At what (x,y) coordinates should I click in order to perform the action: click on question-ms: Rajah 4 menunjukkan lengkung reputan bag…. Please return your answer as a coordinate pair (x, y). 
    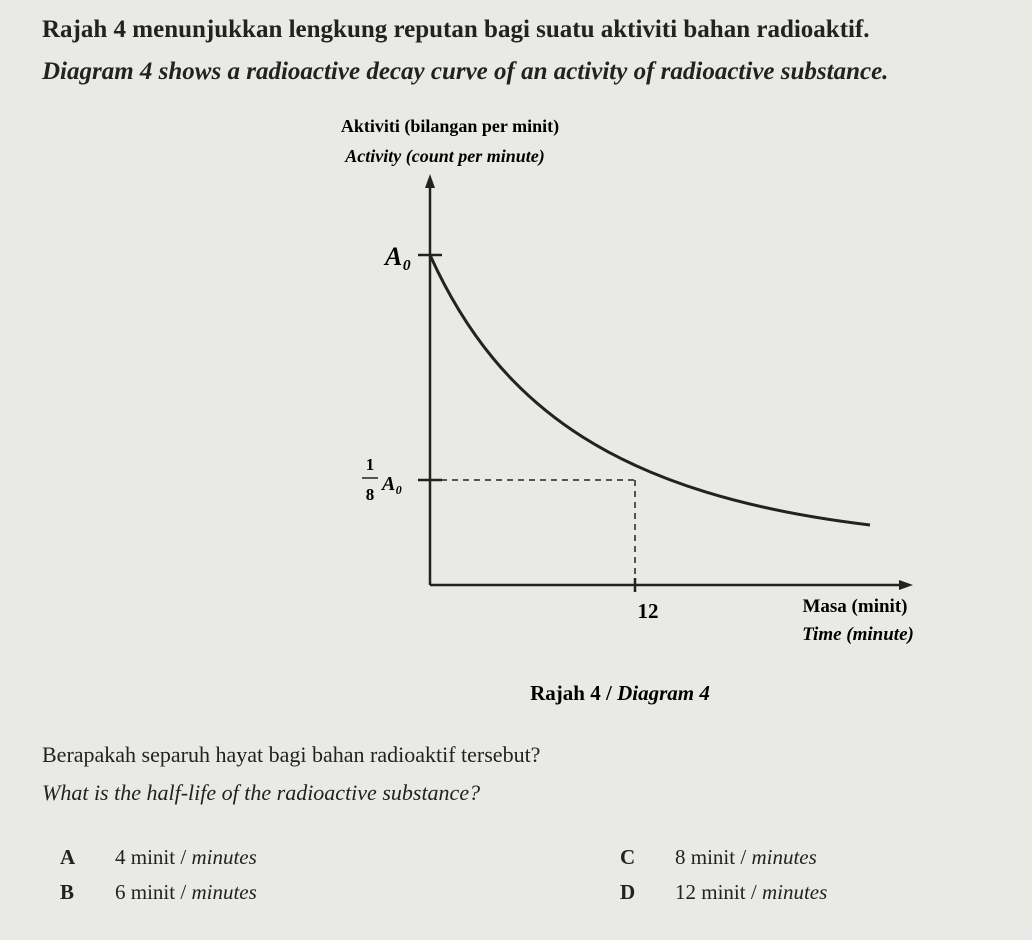
    Looking at the image, I should click on (456, 29).